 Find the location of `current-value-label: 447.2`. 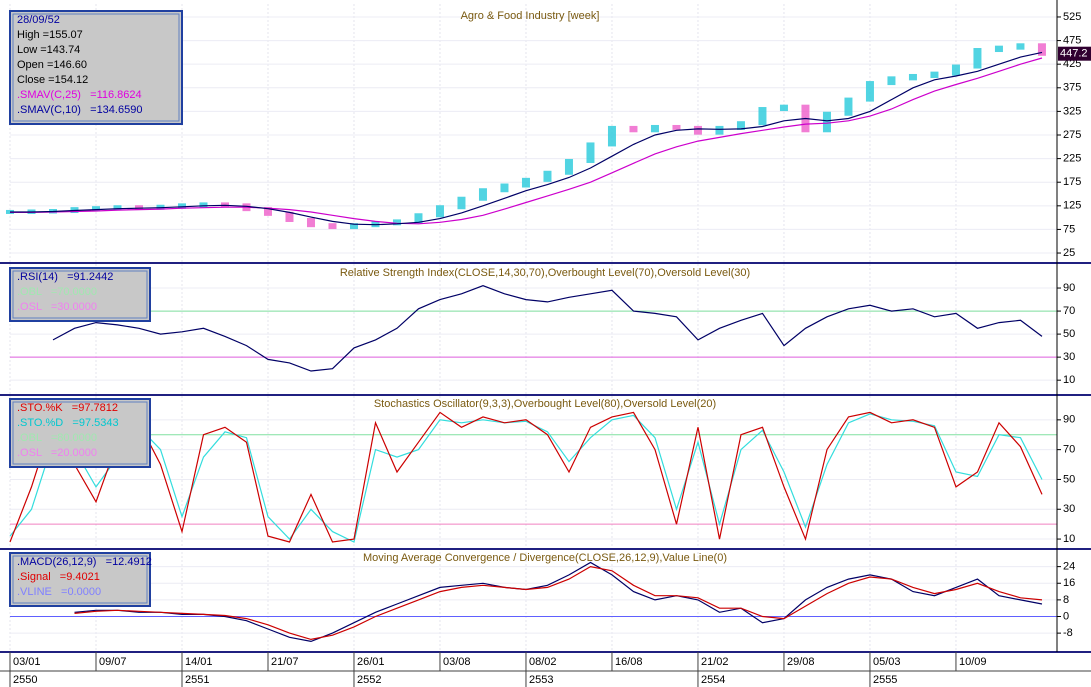

current-value-label: 447.2 is located at coordinates (1074, 54).